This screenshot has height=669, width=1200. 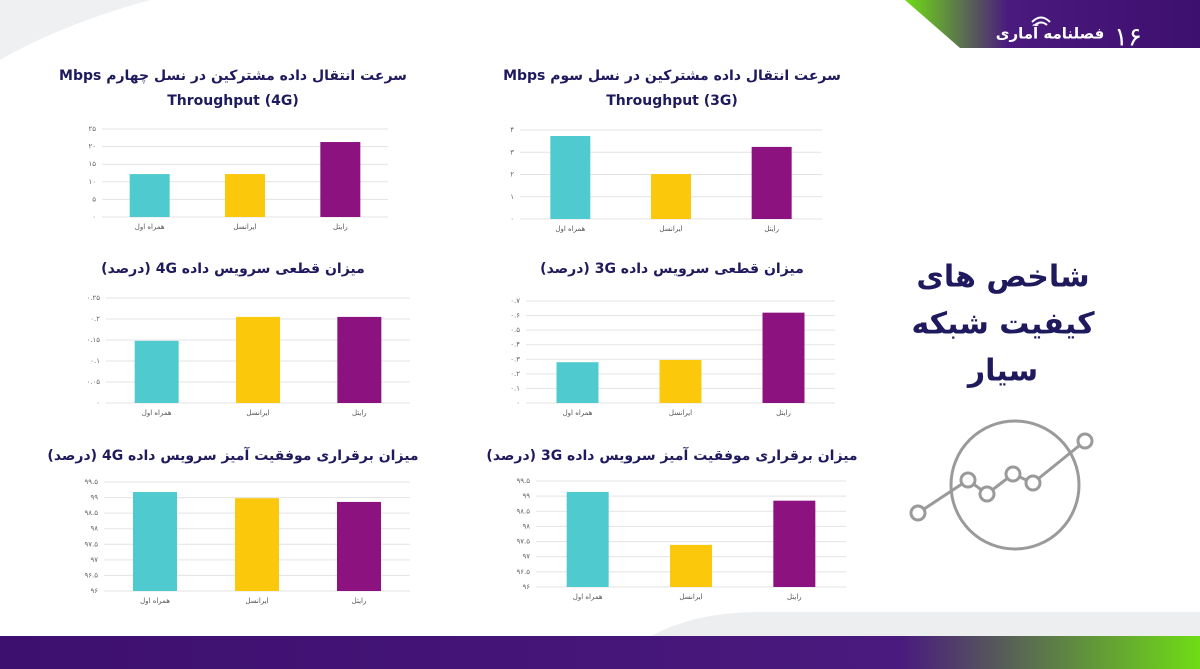 I want to click on y-tick-label: ۰.۵, so click(x=515, y=330).